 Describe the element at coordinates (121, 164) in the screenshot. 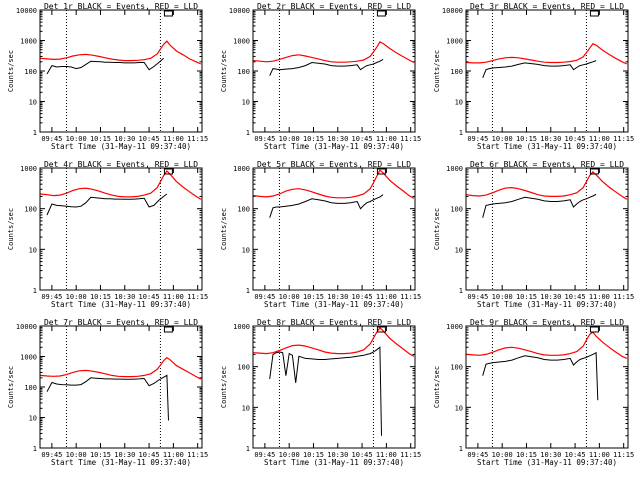

I see `chart-title: Det 4r BLACK = Events, RED = LLD` at that location.